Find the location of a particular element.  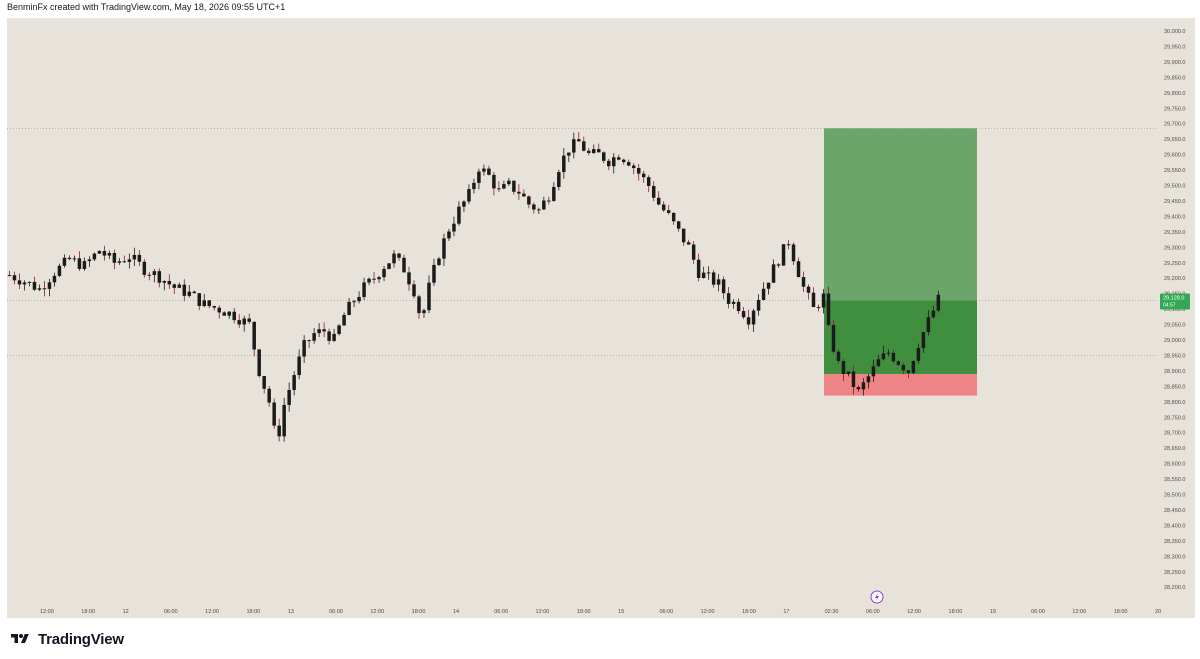

lightning-icon is located at coordinates (877, 597).